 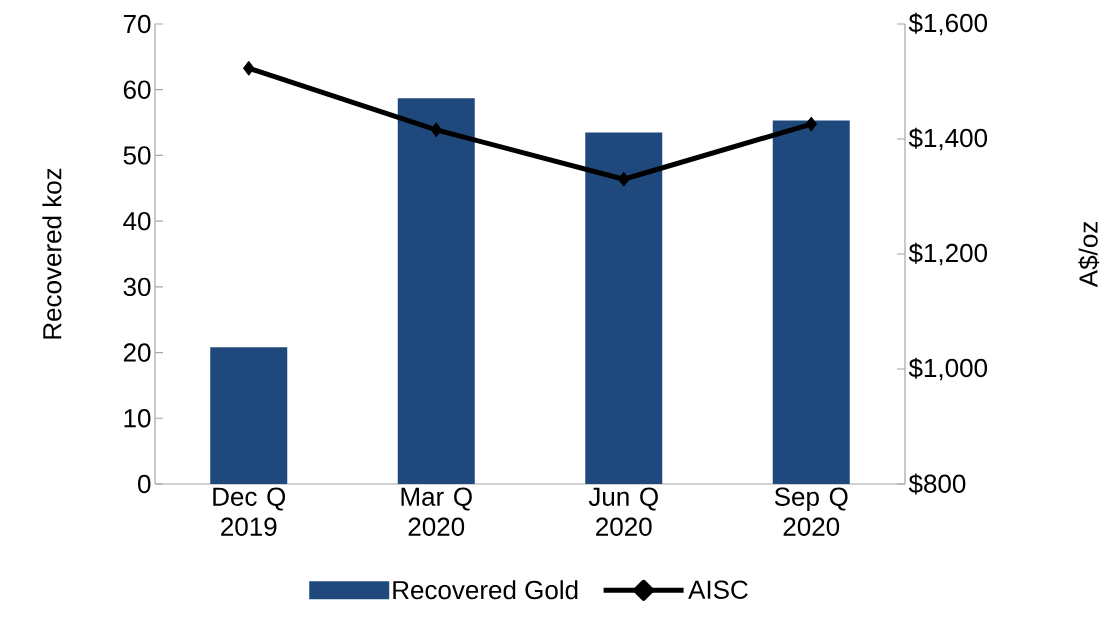 What do you see at coordinates (485, 590) in the screenshot?
I see `legend-label: Recovered Gold` at bounding box center [485, 590].